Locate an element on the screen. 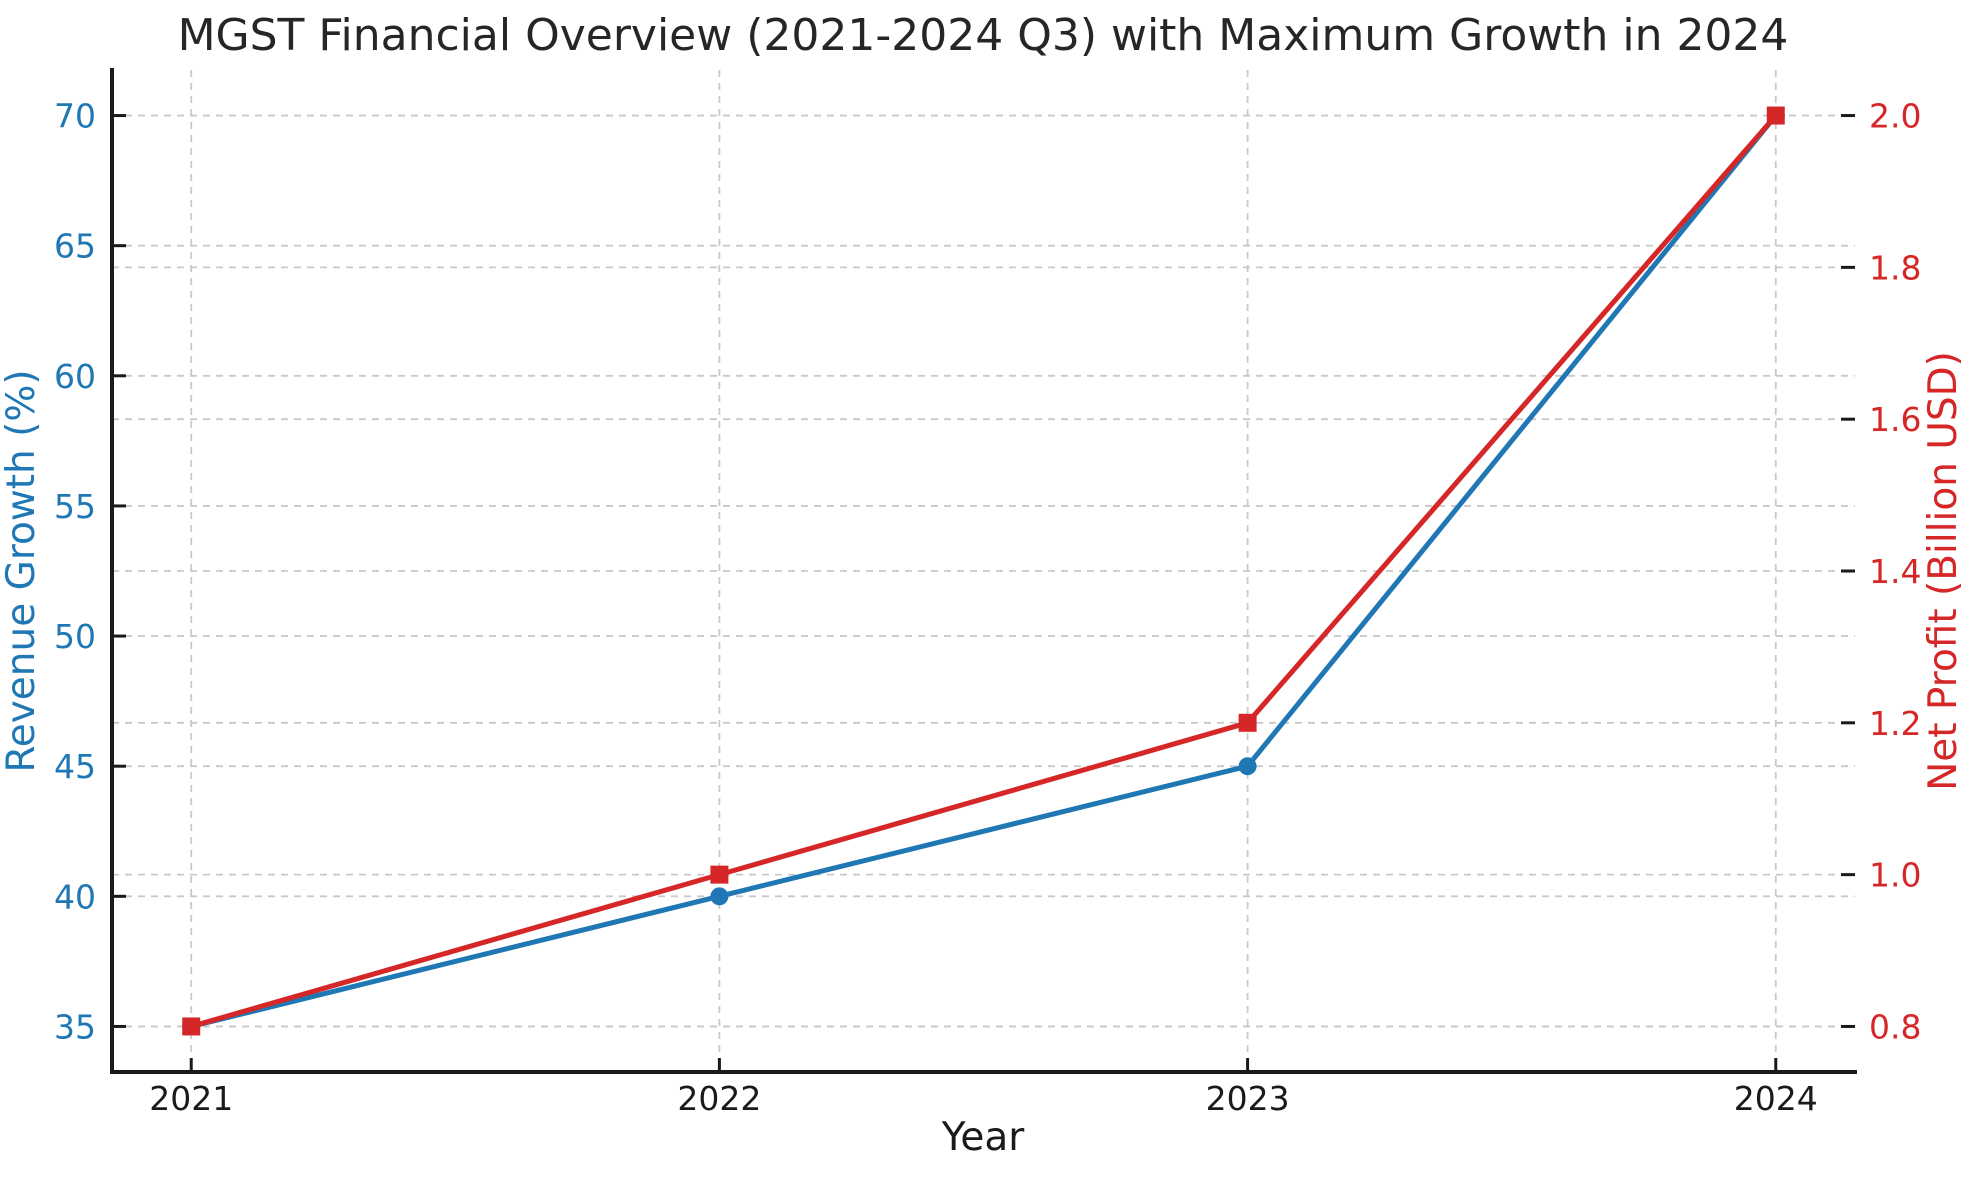 The image size is (1979, 1180). left-tick-label: 55 is located at coordinates (75, 506).